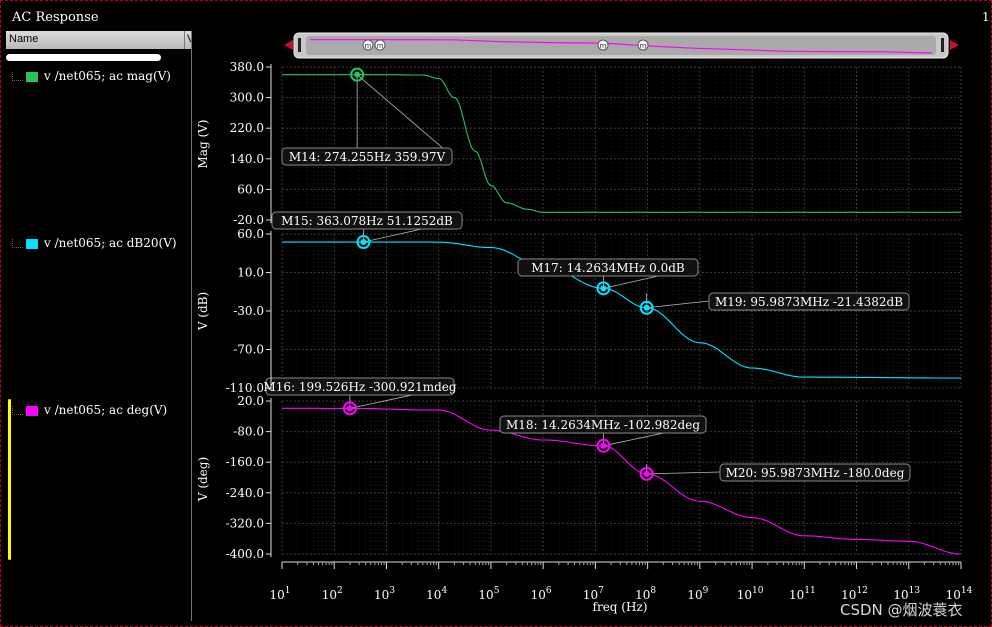 The height and width of the screenshot is (627, 992). Describe the element at coordinates (106, 410) in the screenshot. I see `trace-label-deg: v /net065; ac deg(V)` at that location.